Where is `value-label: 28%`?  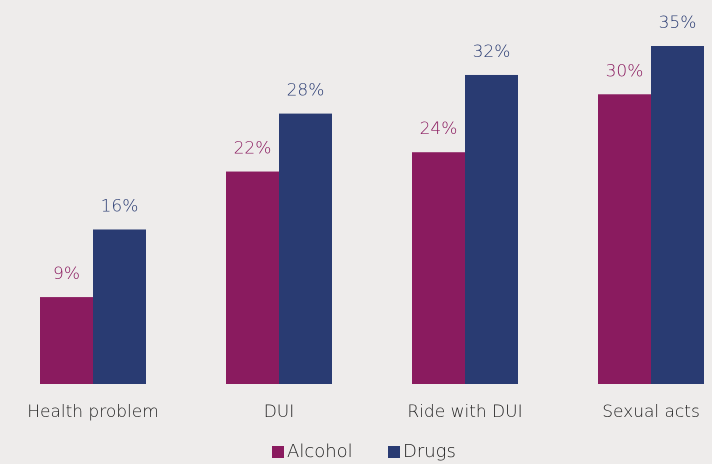 value-label: 28% is located at coordinates (306, 91).